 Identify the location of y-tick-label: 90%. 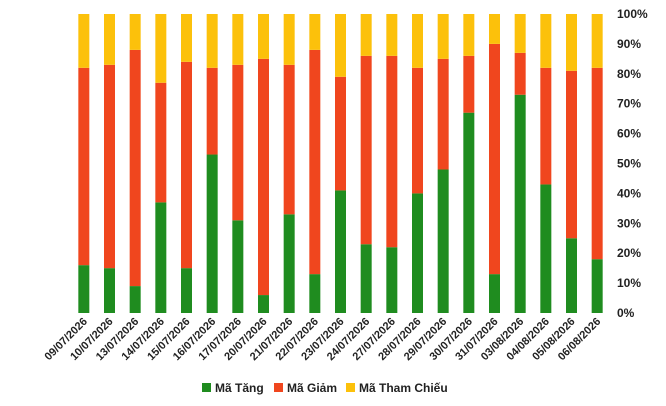
(629, 44).